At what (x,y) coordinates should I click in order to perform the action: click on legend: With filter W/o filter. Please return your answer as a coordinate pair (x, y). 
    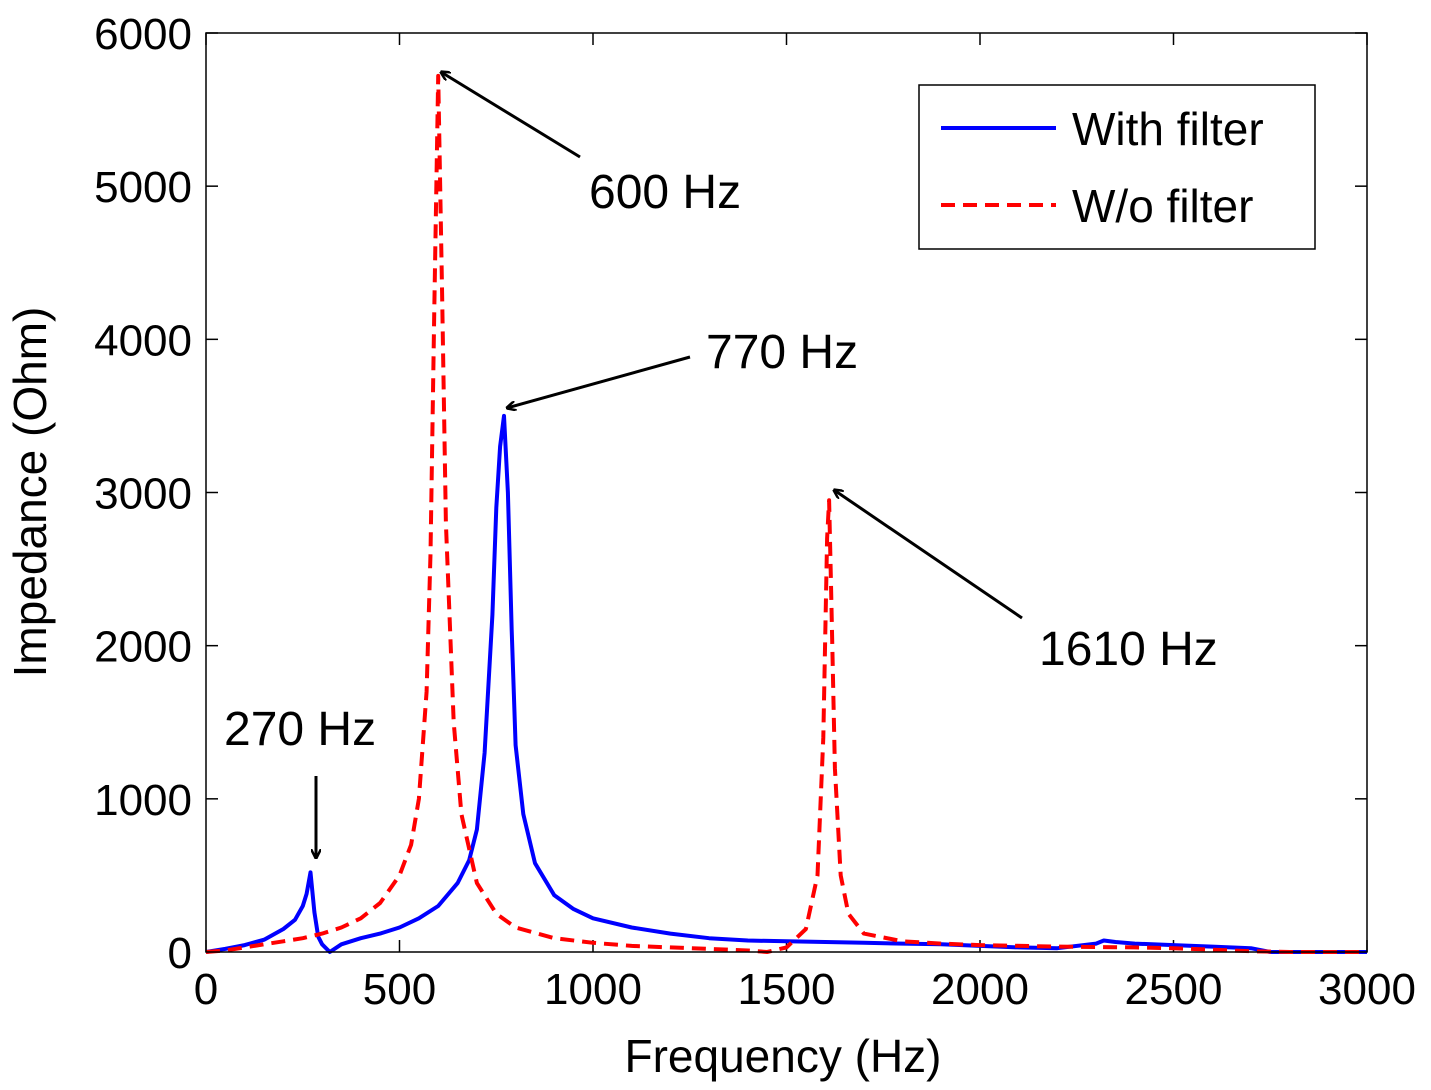
    Looking at the image, I should click on (1117, 167).